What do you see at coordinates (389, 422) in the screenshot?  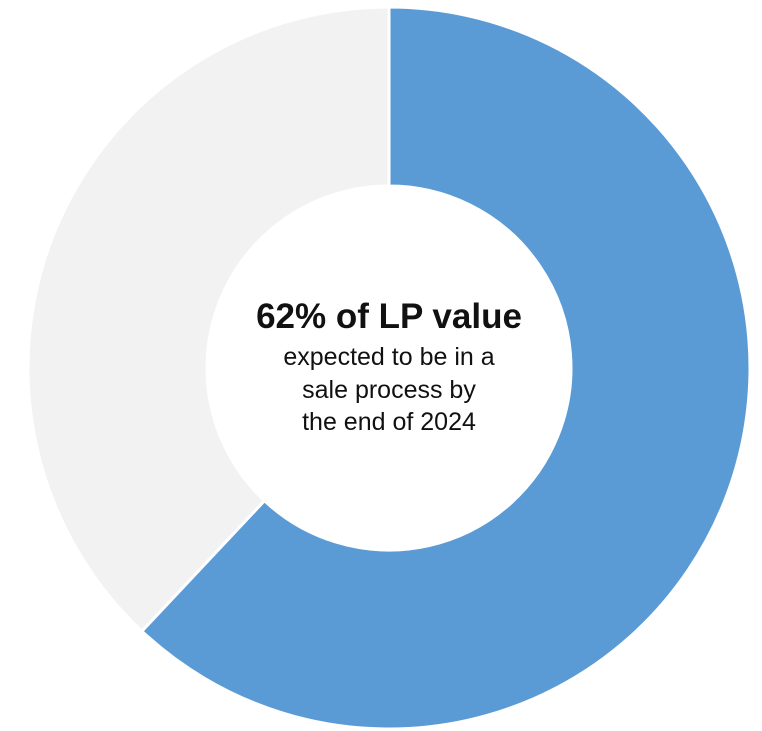 I see `center-line-3: the end of 2024` at bounding box center [389, 422].